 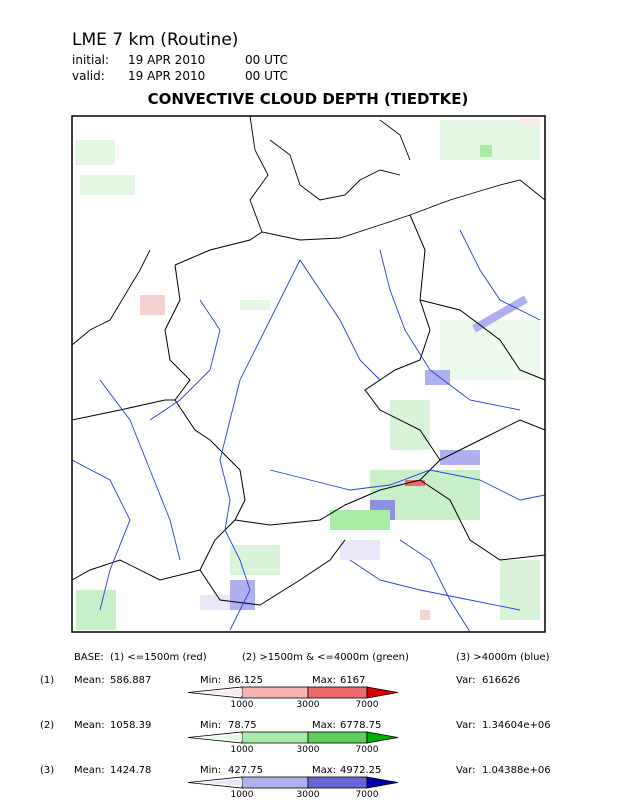 I want to click on row-index: (1), so click(x=47, y=680).